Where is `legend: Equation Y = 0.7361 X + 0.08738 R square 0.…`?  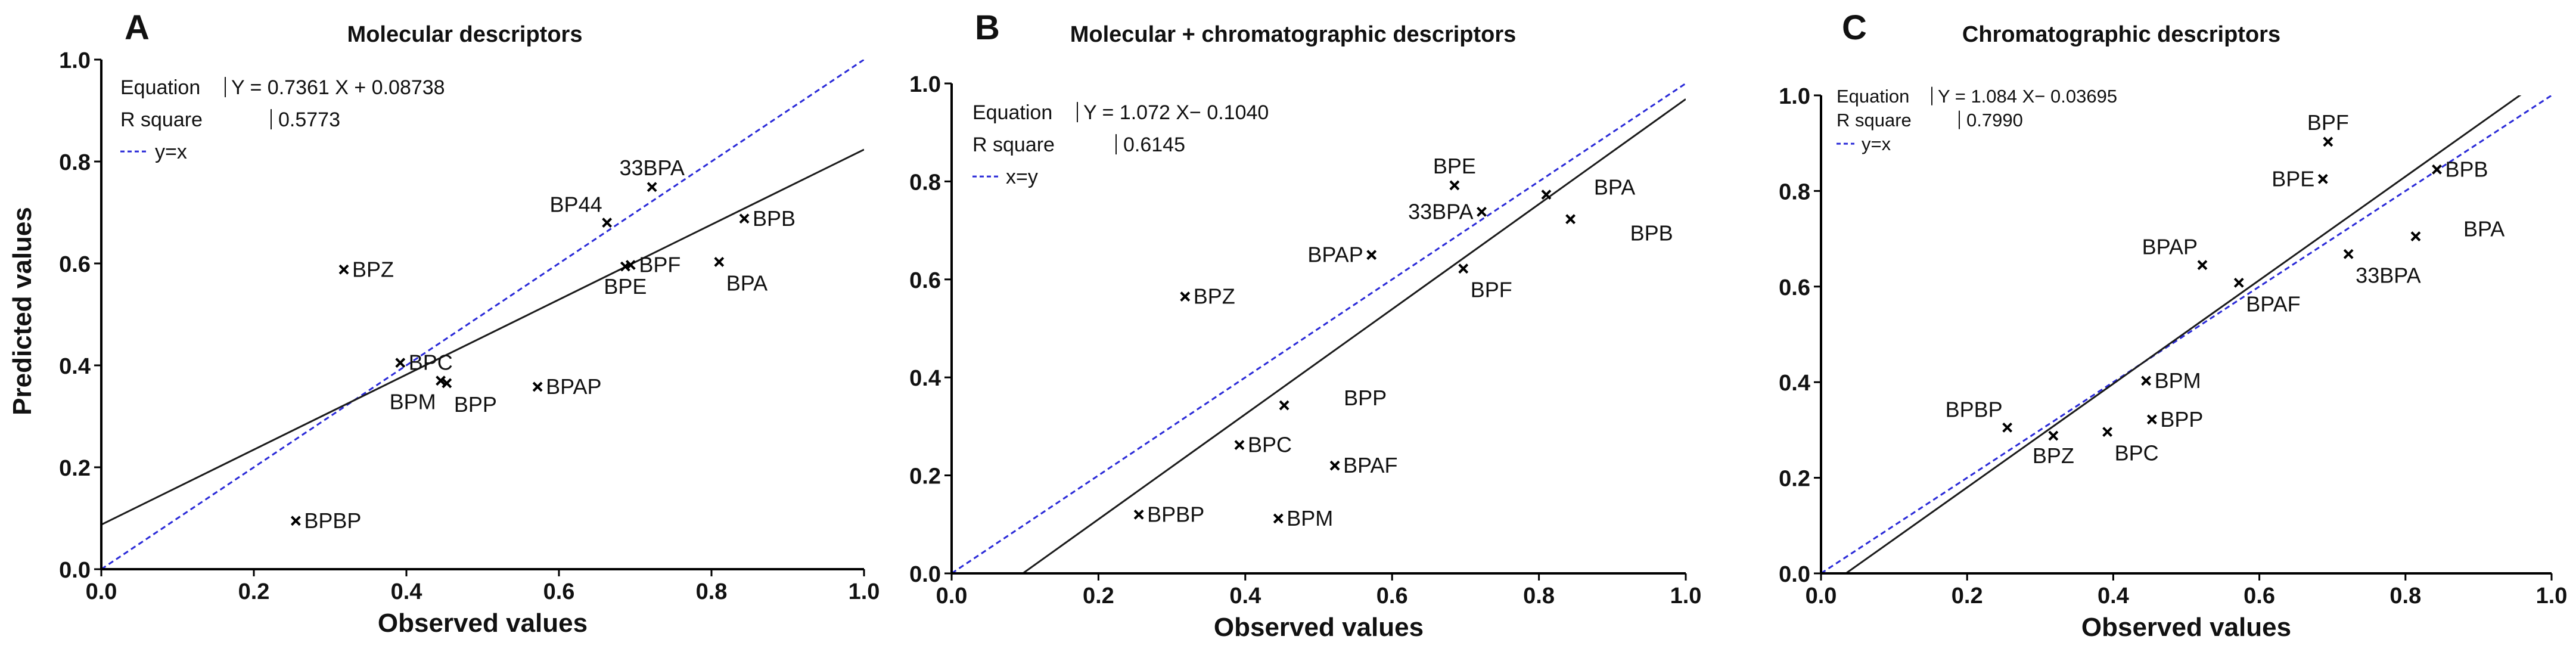
legend: Equation Y = 0.7361 X + 0.08738 R square 0.… is located at coordinates (282, 119).